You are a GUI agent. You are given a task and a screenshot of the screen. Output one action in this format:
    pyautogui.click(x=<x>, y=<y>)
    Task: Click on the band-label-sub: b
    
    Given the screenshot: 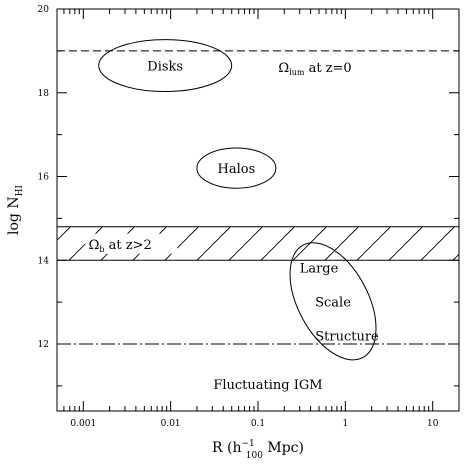 What is the action you would take?
    pyautogui.click(x=101, y=249)
    